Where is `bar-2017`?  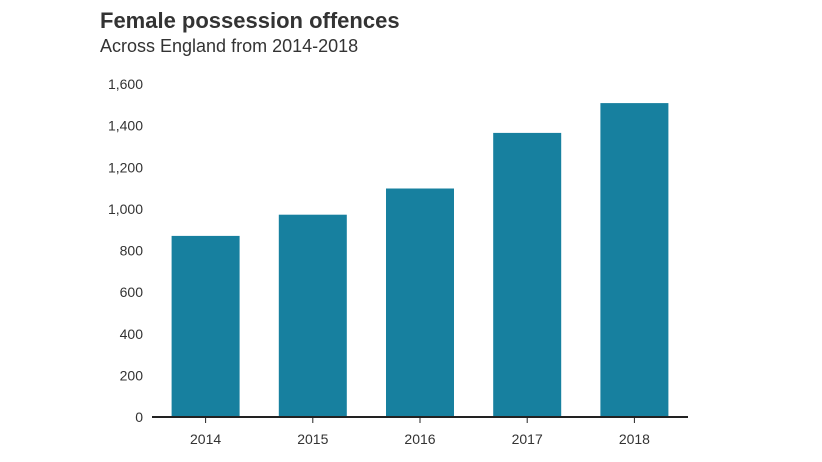
bar-2017 is located at coordinates (527, 274).